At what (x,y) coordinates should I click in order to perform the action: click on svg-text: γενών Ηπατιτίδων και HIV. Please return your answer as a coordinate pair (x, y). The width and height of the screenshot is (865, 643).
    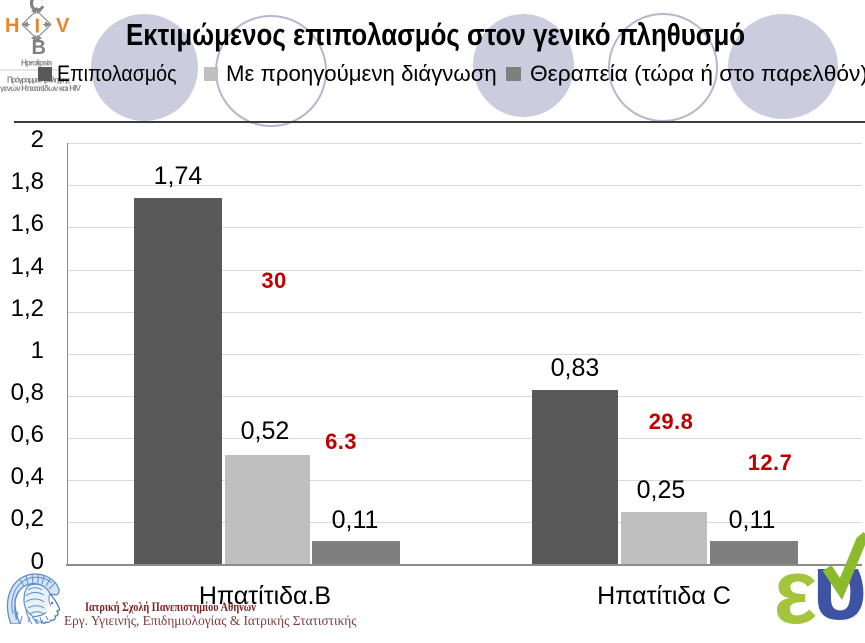
    Looking at the image, I should click on (41, 88).